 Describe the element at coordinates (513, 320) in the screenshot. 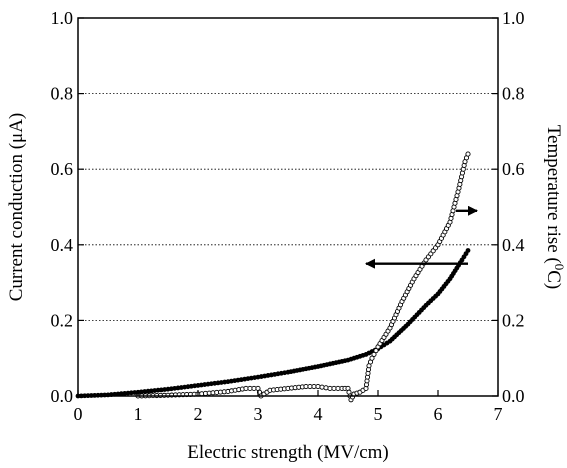

I see `y-right-tick-label: 0.2` at that location.